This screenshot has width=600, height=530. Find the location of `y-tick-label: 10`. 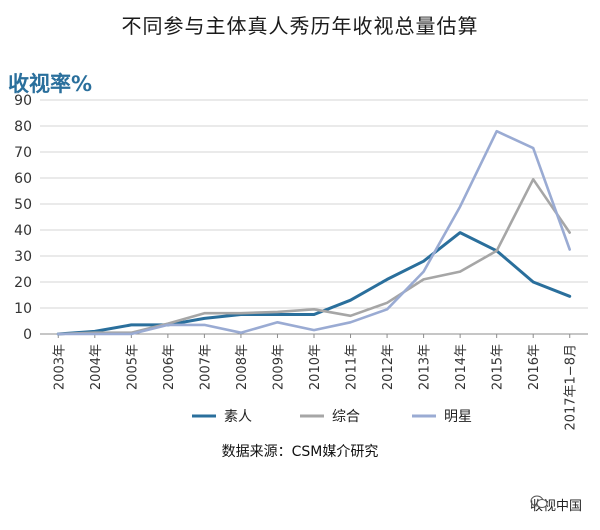

y-tick-label: 10 is located at coordinates (23, 309).